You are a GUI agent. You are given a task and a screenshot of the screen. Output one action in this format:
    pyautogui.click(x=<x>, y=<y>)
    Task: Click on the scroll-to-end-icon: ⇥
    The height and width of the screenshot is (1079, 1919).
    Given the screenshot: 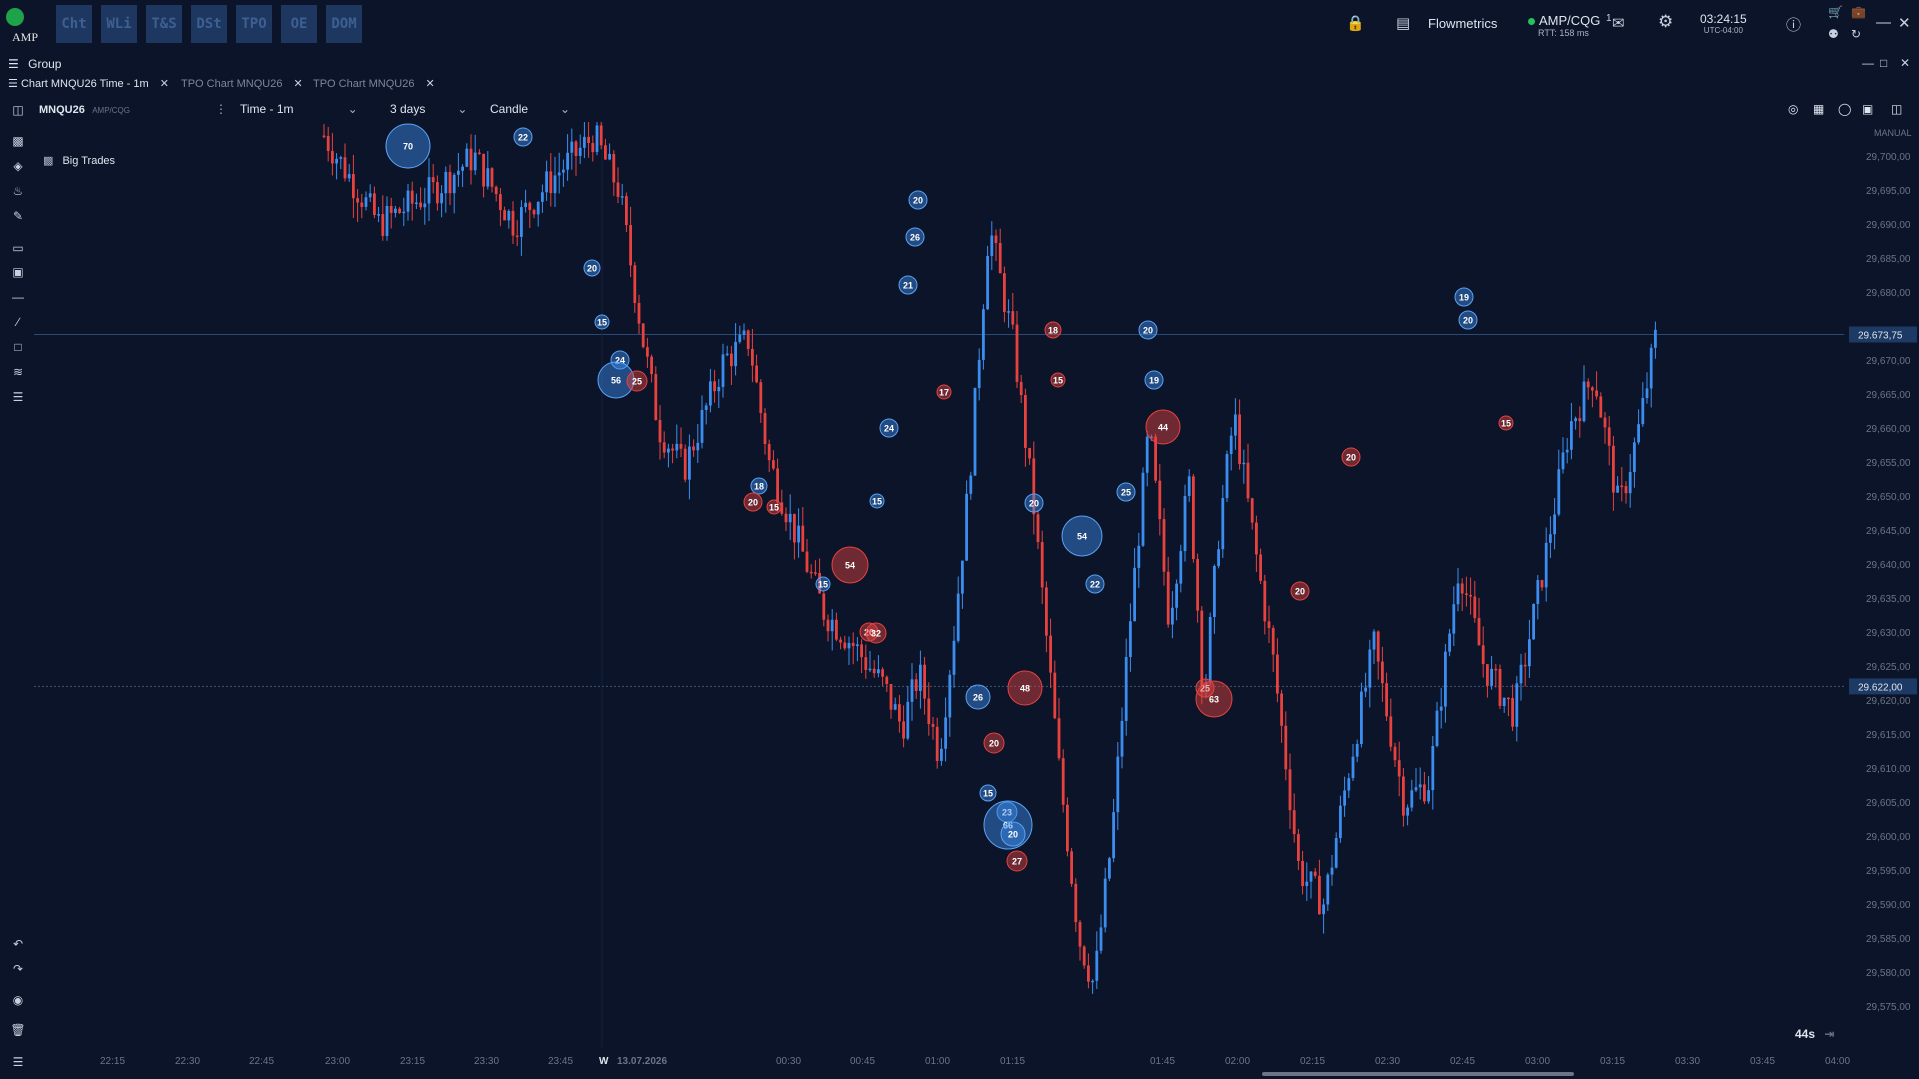 What is the action you would take?
    pyautogui.click(x=1829, y=1034)
    